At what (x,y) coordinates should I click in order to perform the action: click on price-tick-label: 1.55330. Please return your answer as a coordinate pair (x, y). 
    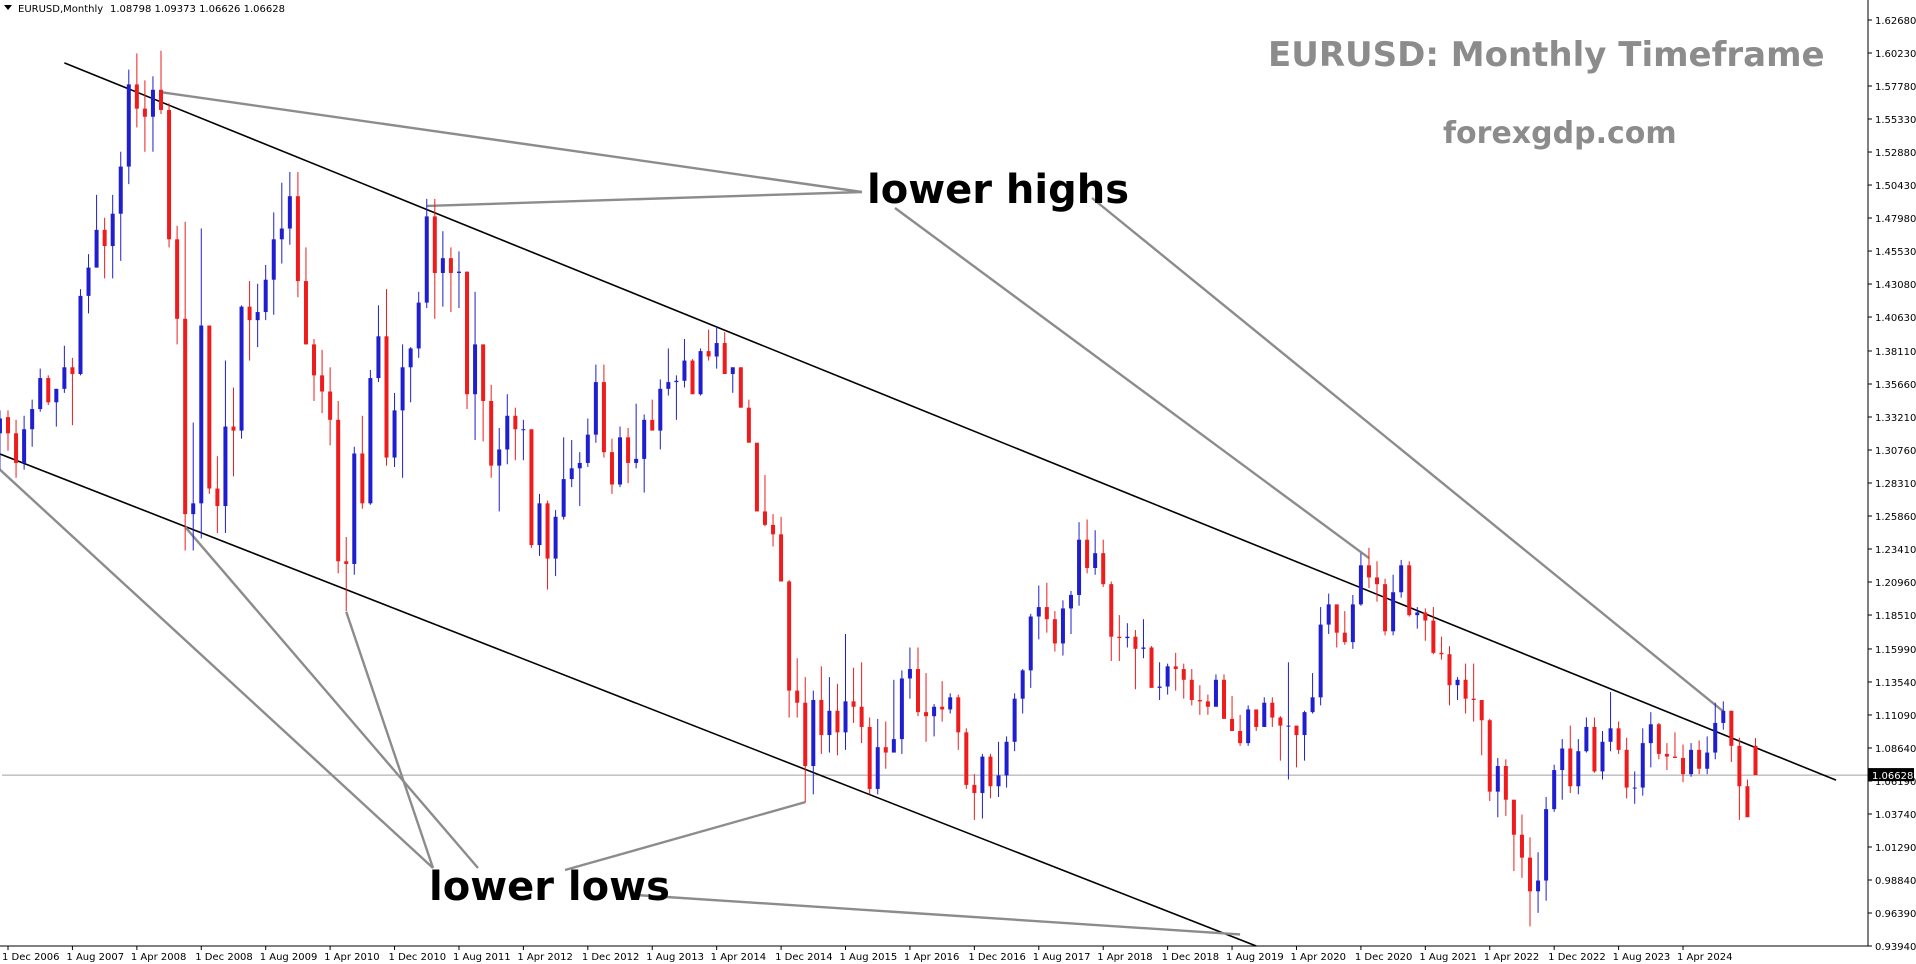
    Looking at the image, I should click on (1895, 120).